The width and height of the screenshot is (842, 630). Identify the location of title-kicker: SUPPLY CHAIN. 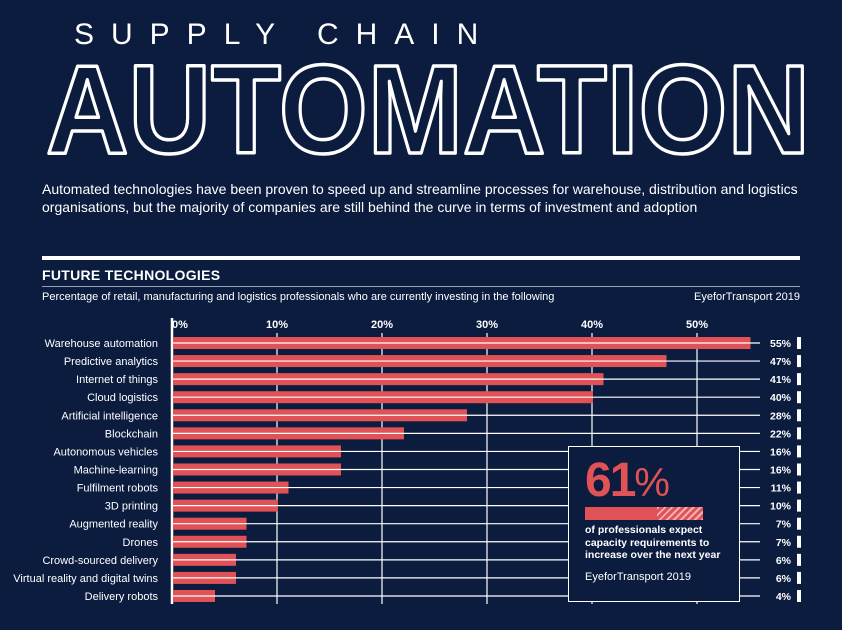
(285, 34).